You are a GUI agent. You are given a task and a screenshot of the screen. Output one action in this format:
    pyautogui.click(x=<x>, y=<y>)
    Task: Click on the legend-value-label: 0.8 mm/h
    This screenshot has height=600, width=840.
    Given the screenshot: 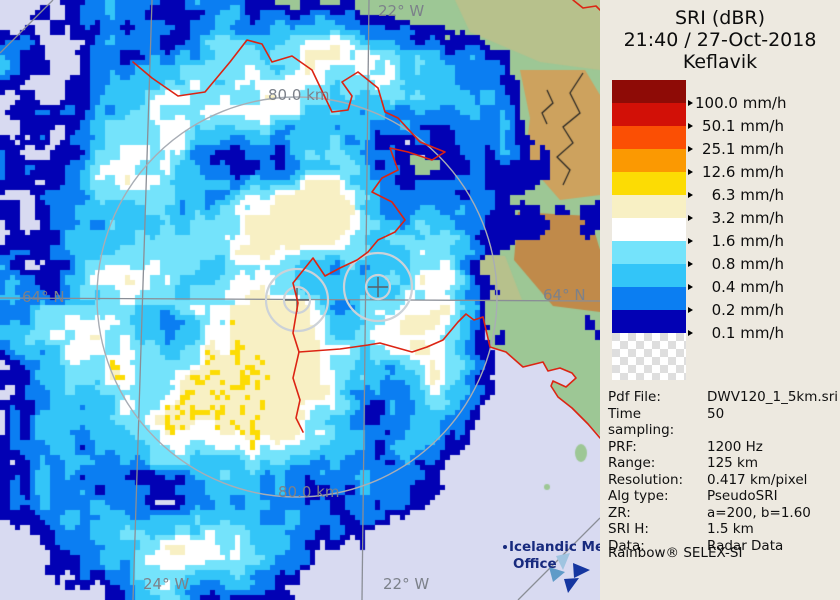 What is the action you would take?
    pyautogui.click(x=747, y=264)
    